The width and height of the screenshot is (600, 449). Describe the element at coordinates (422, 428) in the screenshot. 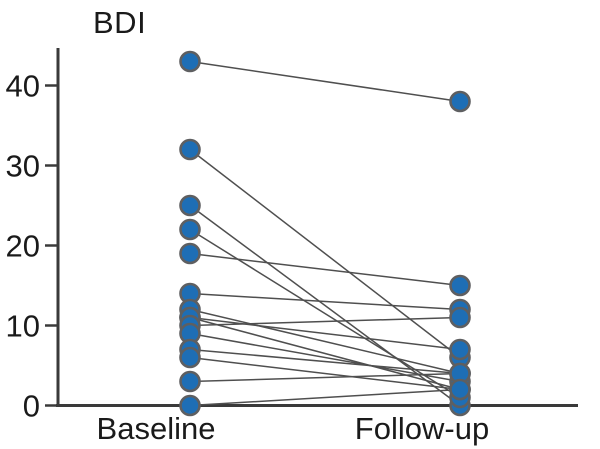

I see `x-category-label-followup: Follow-up` at that location.